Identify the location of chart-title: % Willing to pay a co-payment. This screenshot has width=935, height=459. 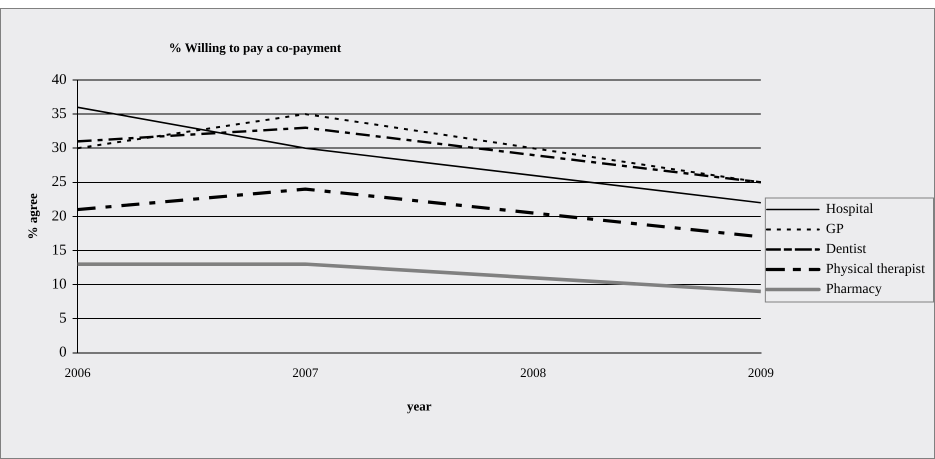
(255, 48).